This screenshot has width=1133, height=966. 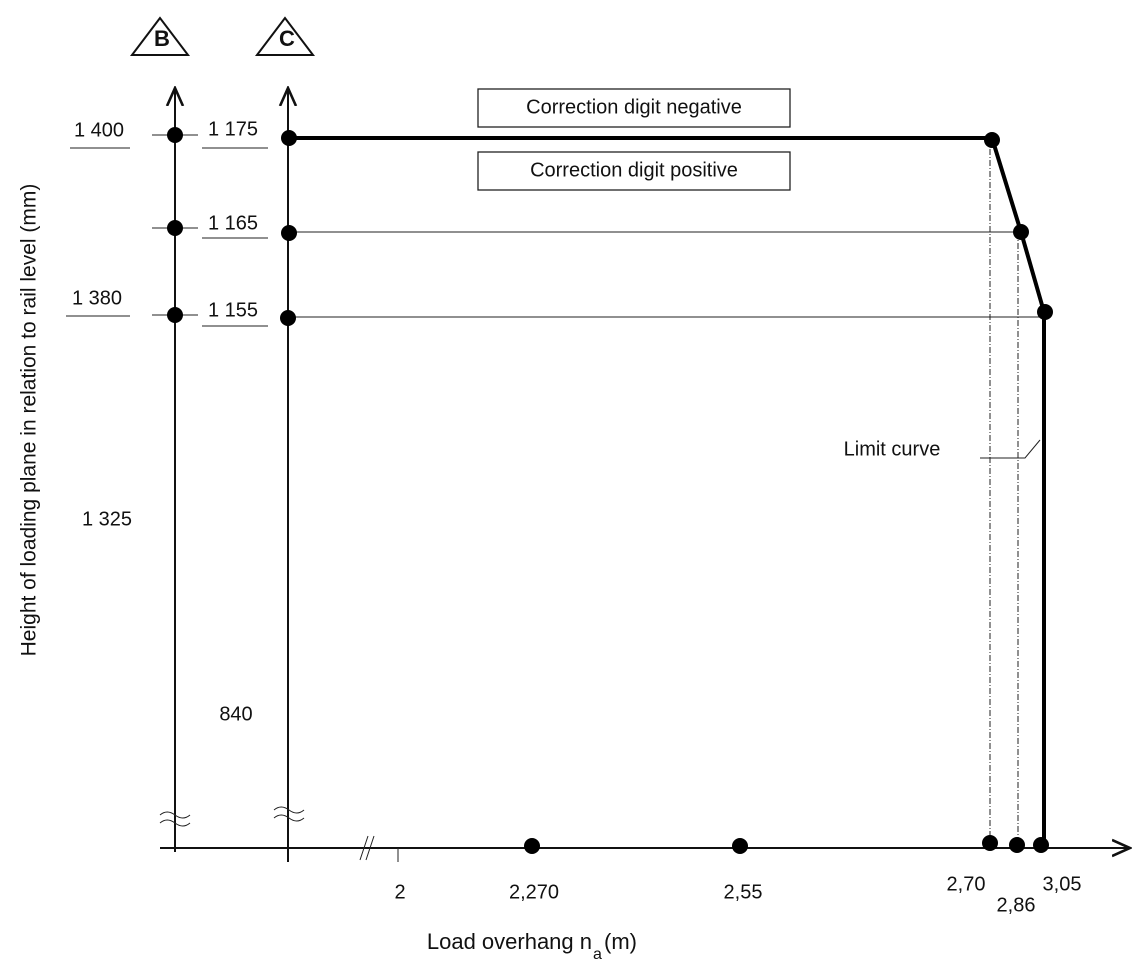 What do you see at coordinates (235, 714) in the screenshot?
I see `c-label: 840` at bounding box center [235, 714].